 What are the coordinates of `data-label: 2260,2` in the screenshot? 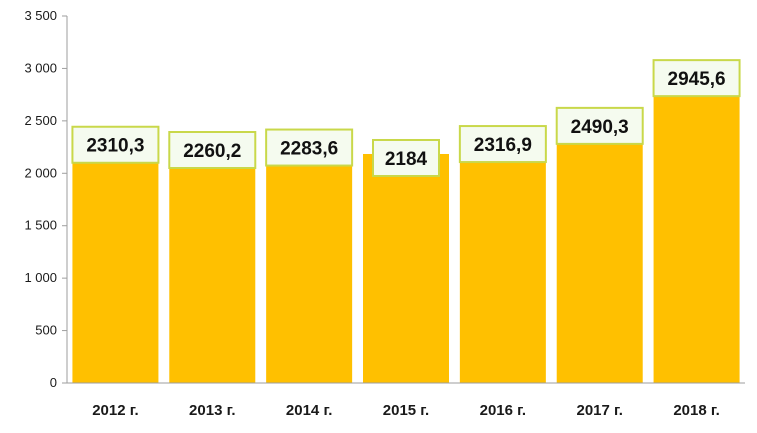 It's located at (212, 151).